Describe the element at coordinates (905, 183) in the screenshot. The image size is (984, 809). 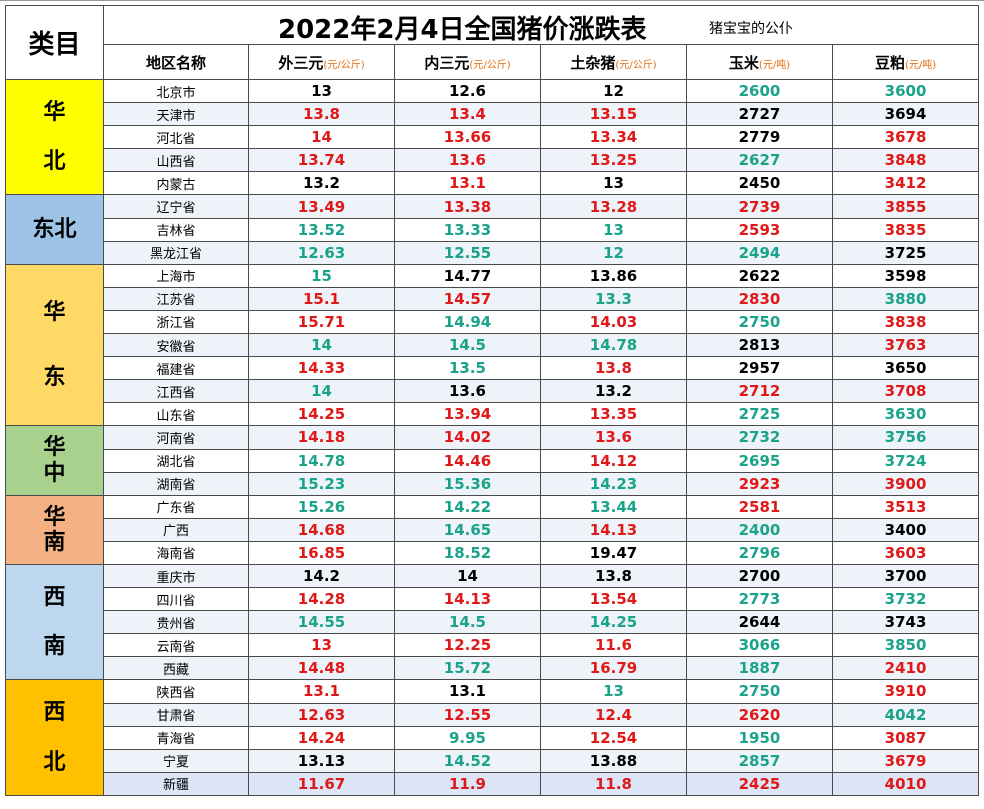
I see `price-cell: 3412` at that location.